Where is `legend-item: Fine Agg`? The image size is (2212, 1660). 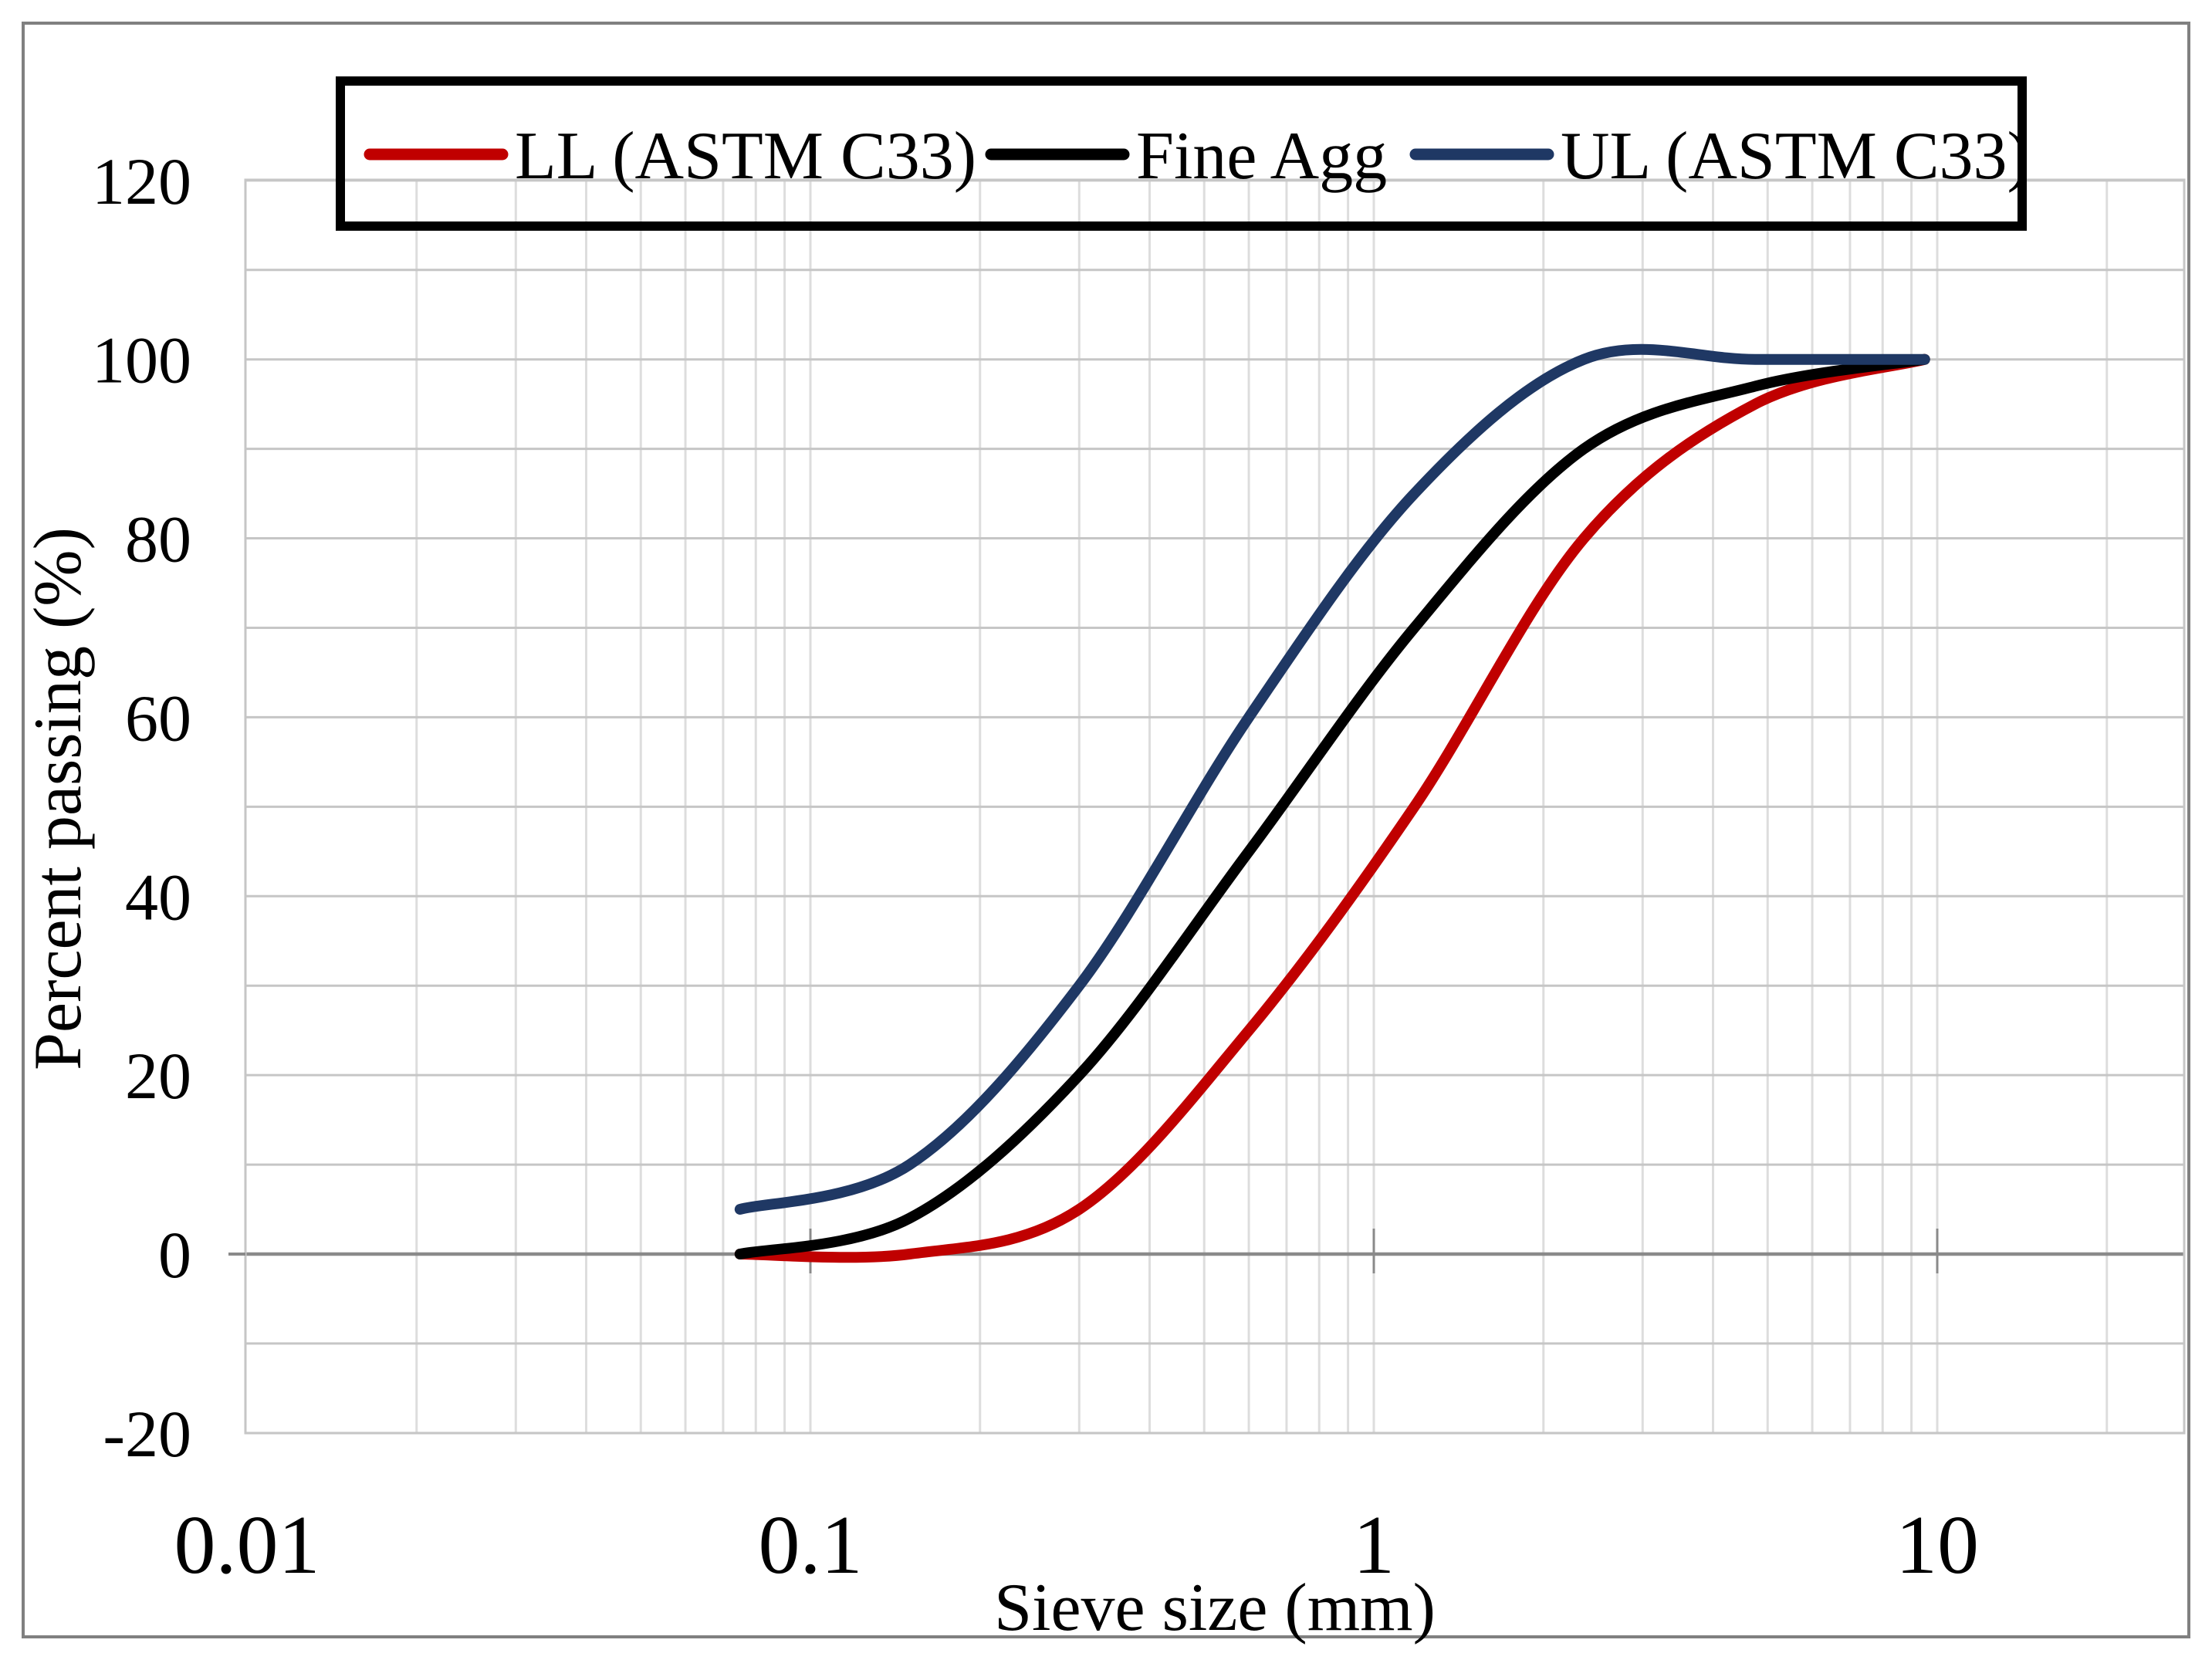
legend-item: Fine Agg is located at coordinates (1186, 156).